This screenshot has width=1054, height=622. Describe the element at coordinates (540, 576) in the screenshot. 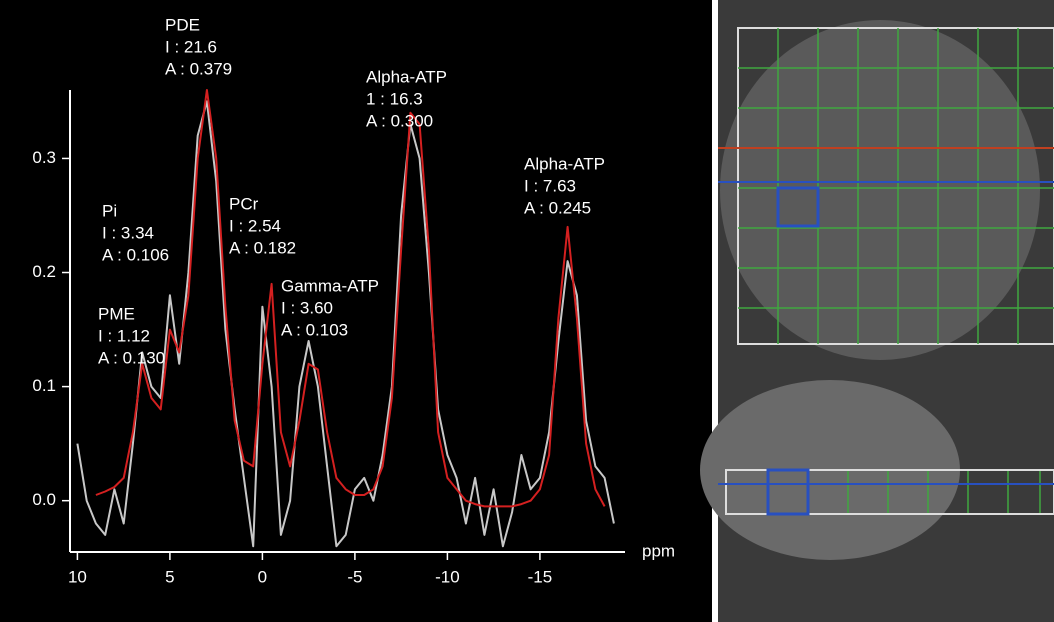

I see `x-tick-label: -15` at that location.